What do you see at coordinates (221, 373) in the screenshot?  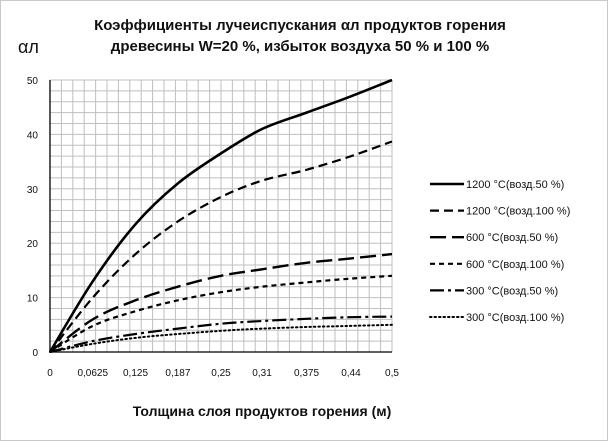 I see `x-tick-label: 0,25` at bounding box center [221, 373].